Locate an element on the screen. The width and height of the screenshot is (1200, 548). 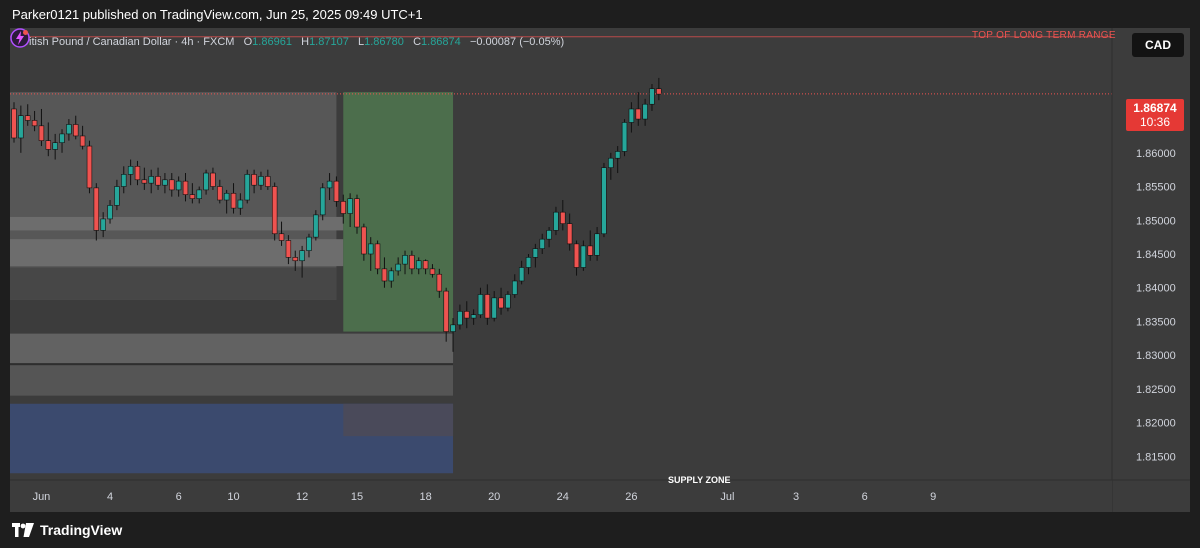
open-value: 1.86961 is located at coordinates (272, 42).